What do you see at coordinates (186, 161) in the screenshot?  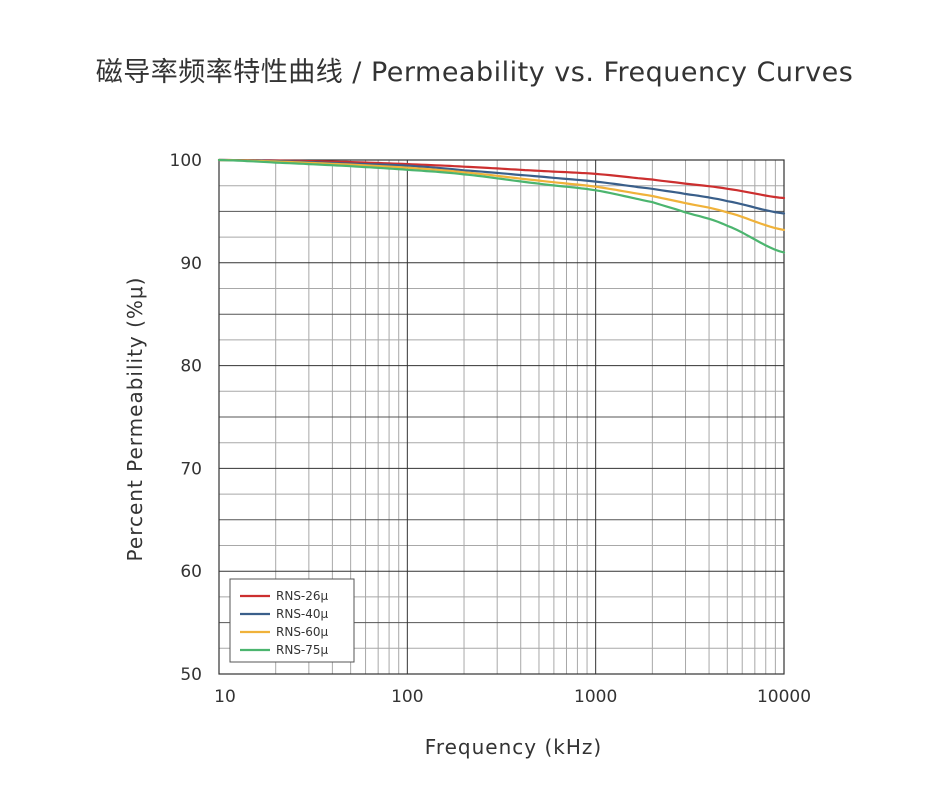 I see `y-tick-label: 100` at bounding box center [186, 161].